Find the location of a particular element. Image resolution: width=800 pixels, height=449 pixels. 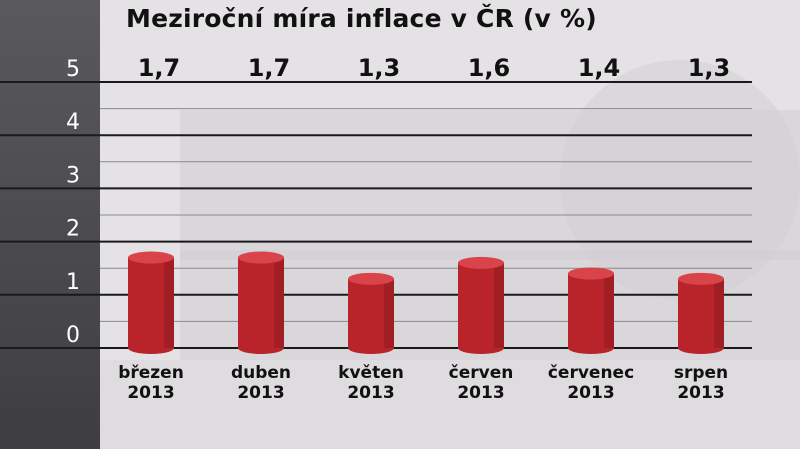

x-tick-label-month: srpen is located at coordinates (701, 373).